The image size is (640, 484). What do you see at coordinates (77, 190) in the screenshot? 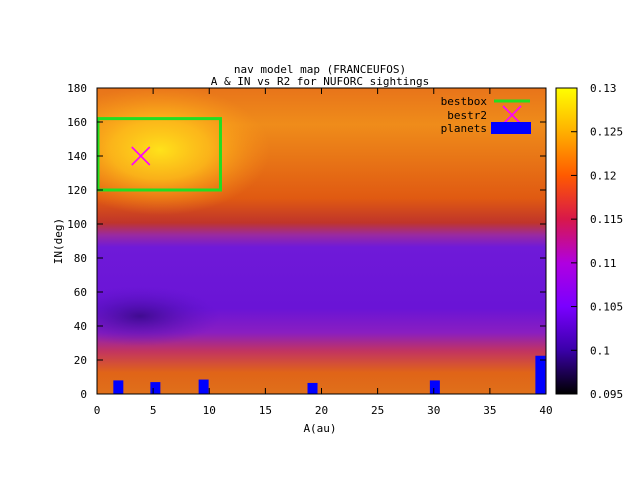
I see `y-tick-label: 120` at bounding box center [77, 190].